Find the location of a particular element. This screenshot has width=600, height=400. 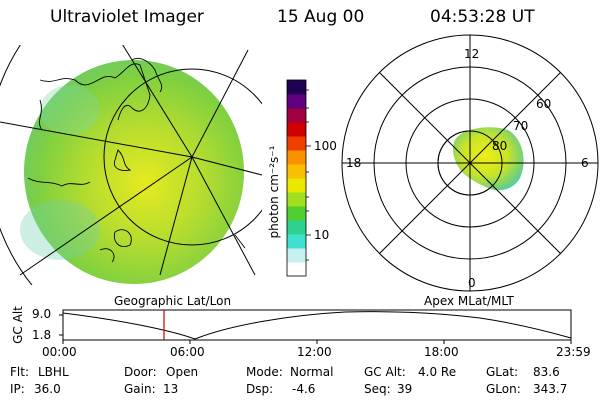

info-flt-label: Flt: is located at coordinates (19, 372).